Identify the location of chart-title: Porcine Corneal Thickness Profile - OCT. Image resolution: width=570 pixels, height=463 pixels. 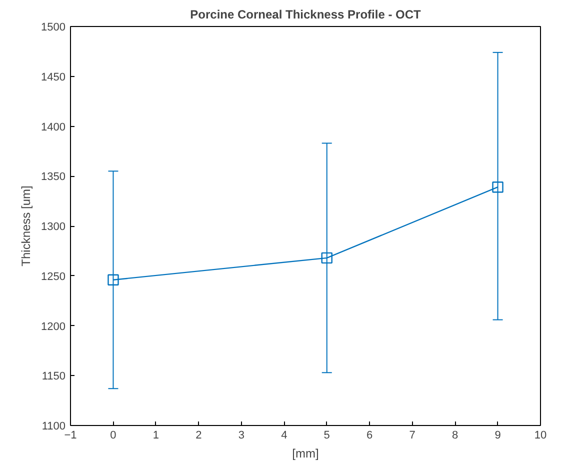
(306, 15).